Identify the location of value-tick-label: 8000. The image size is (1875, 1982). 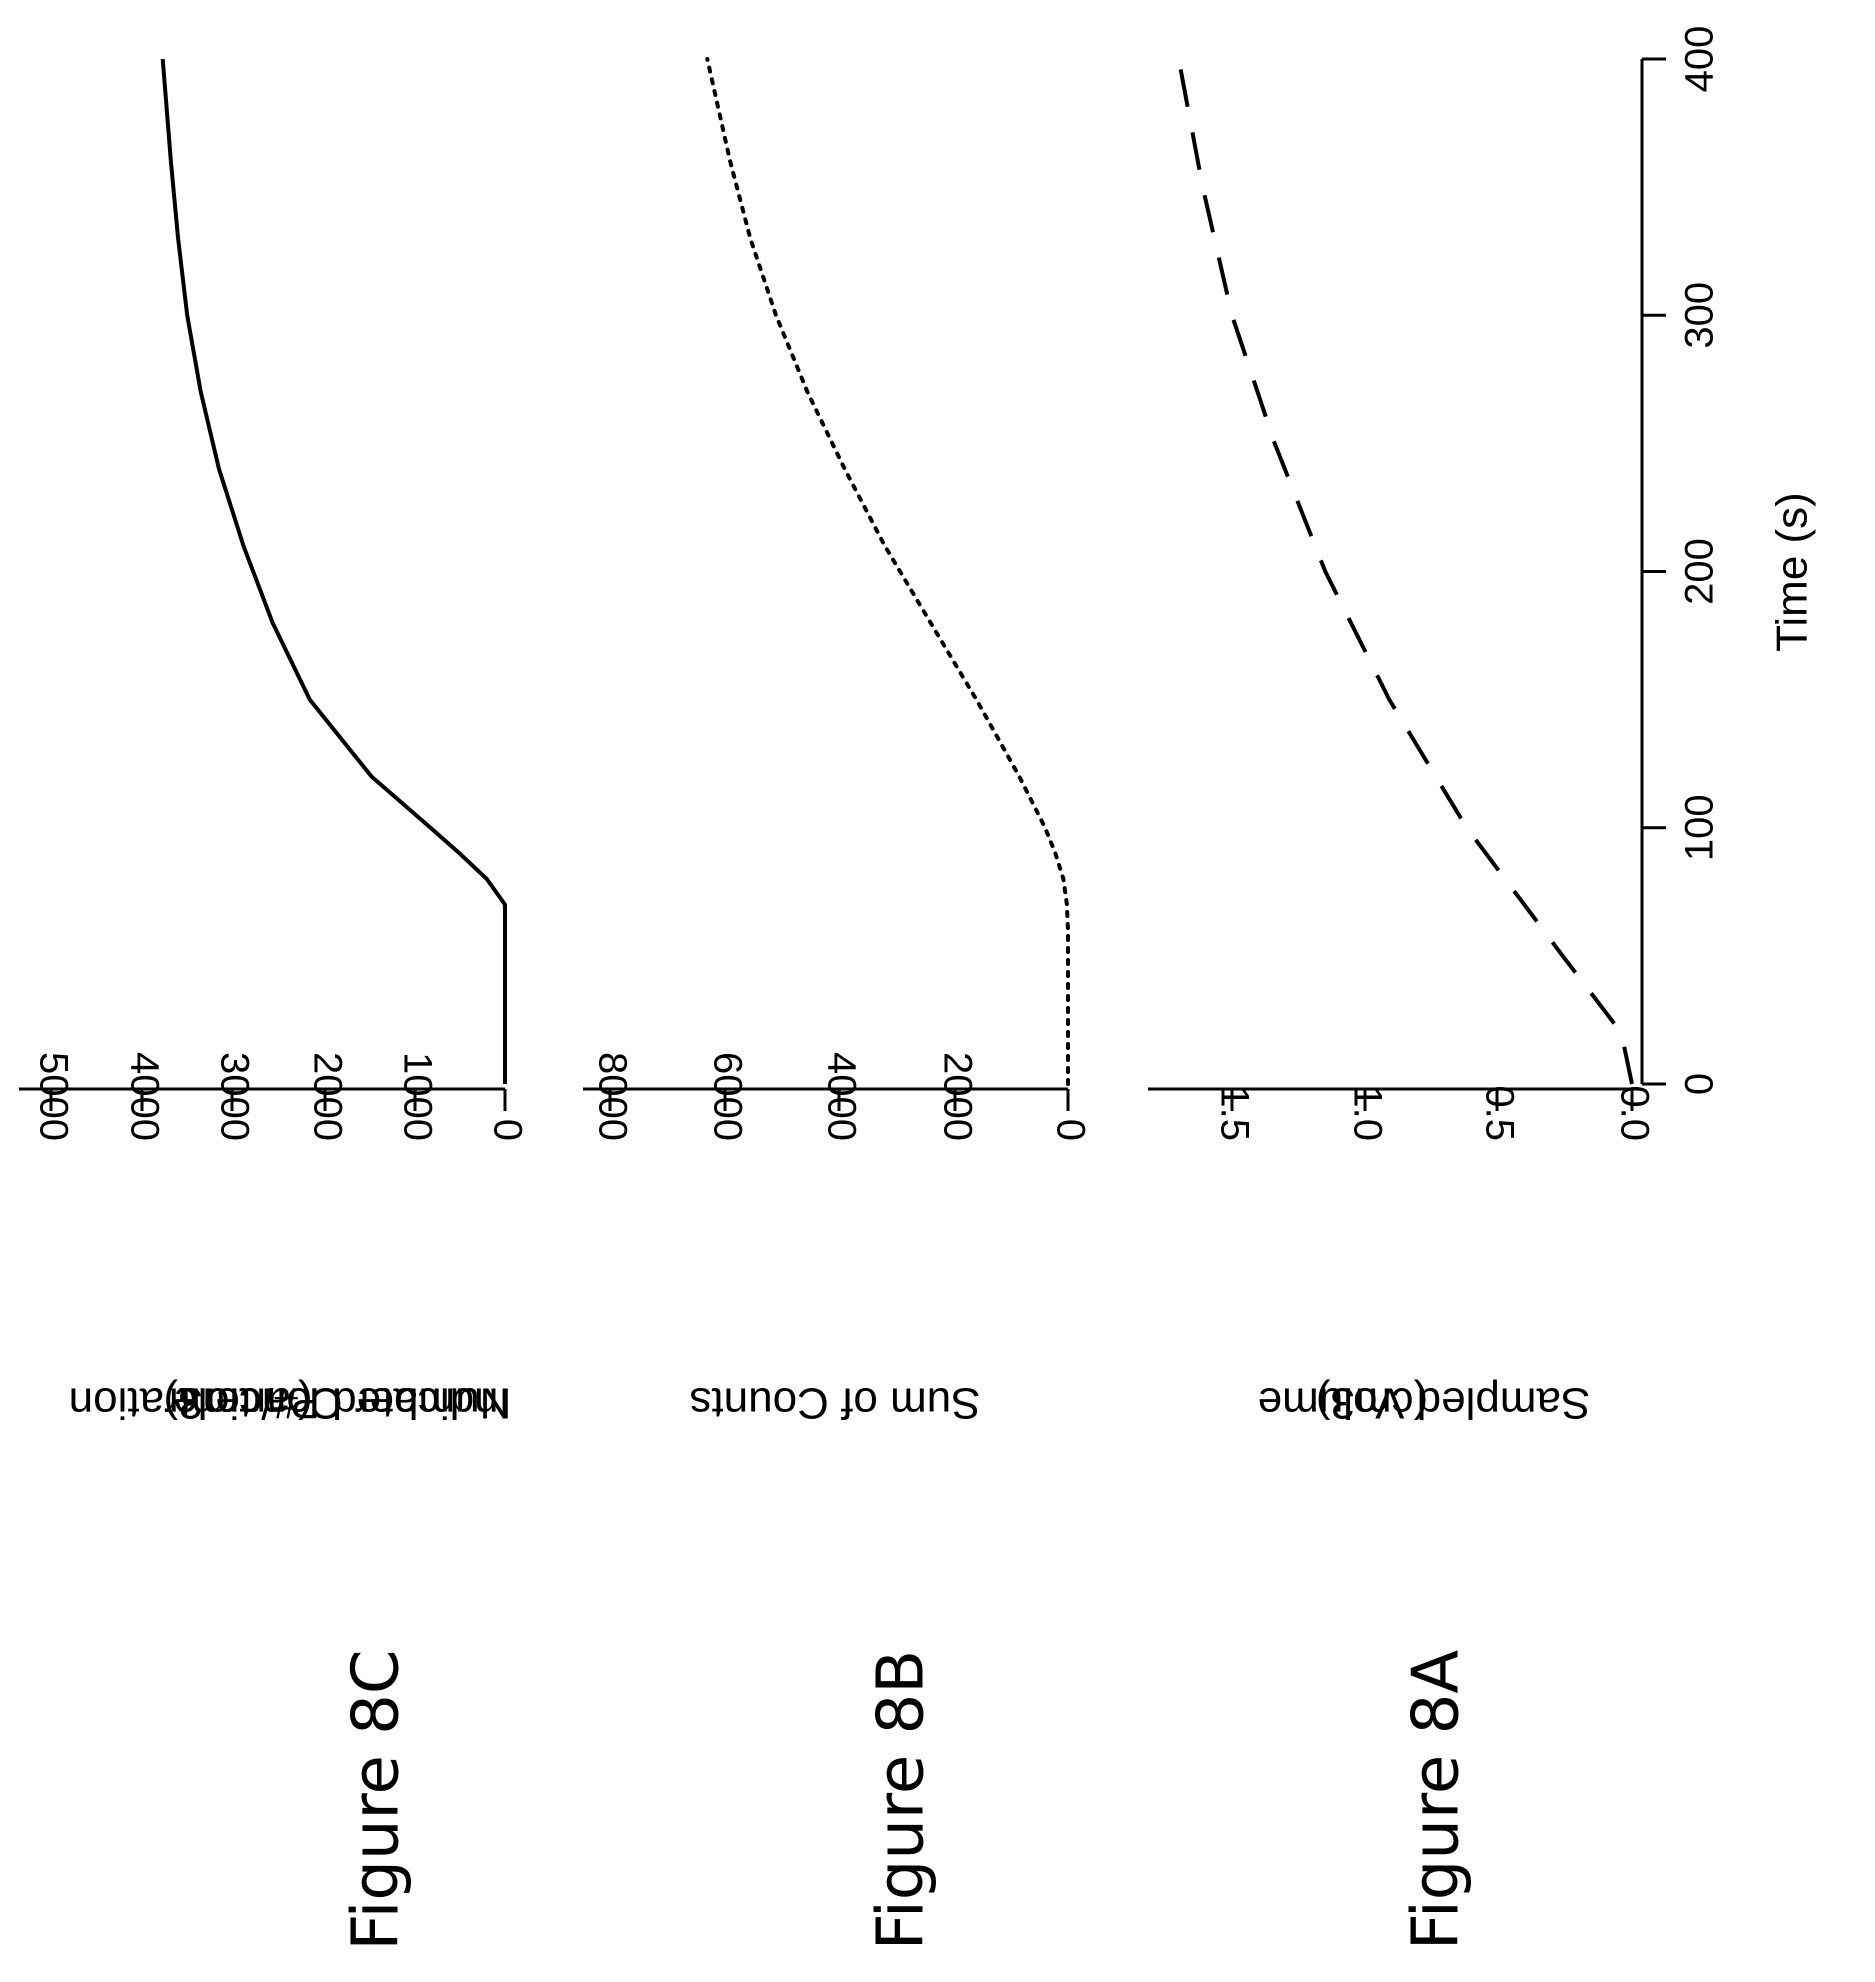
(612, 1096).